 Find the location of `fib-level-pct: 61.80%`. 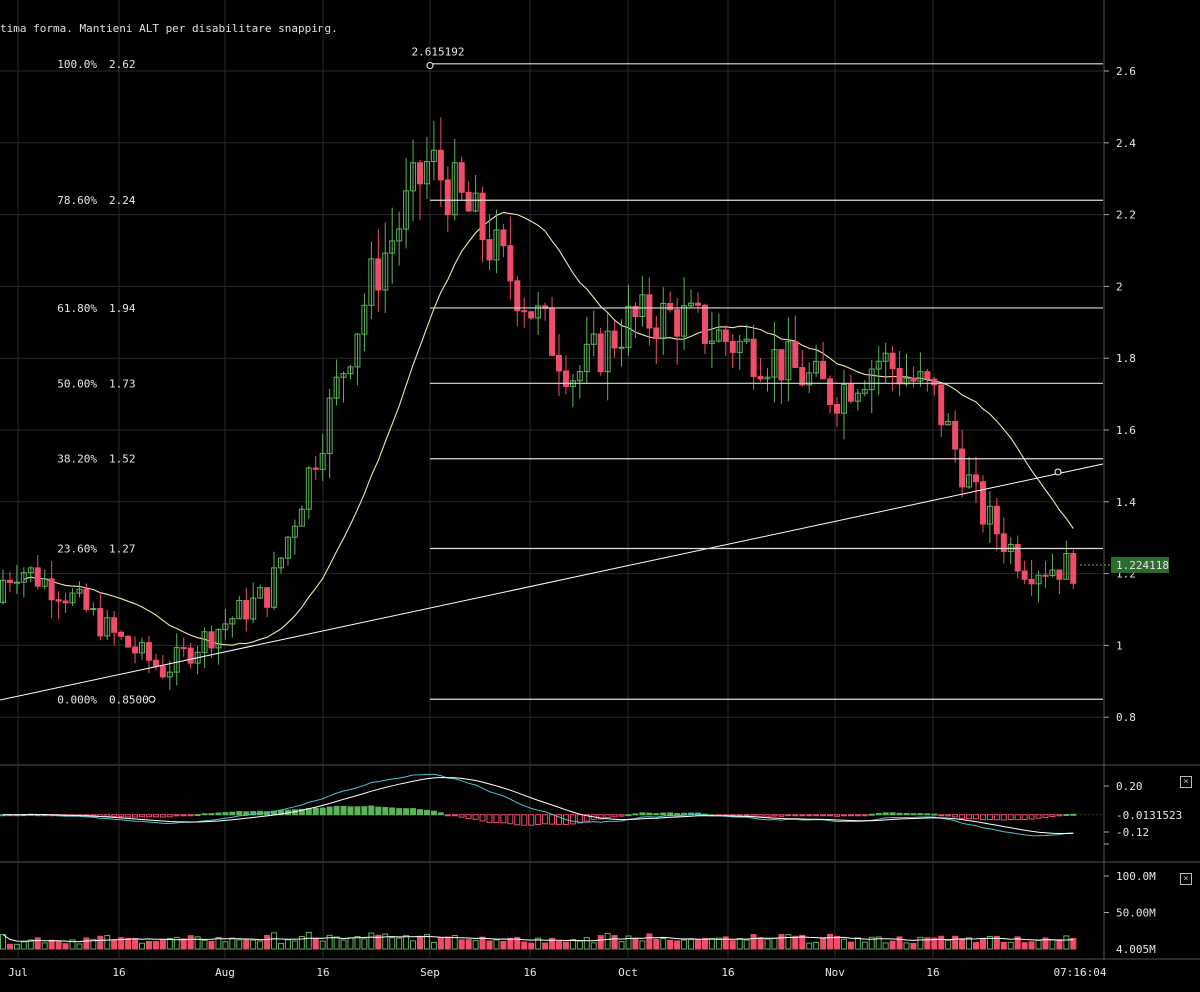

fib-level-pct: 61.80% is located at coordinates (77, 308).